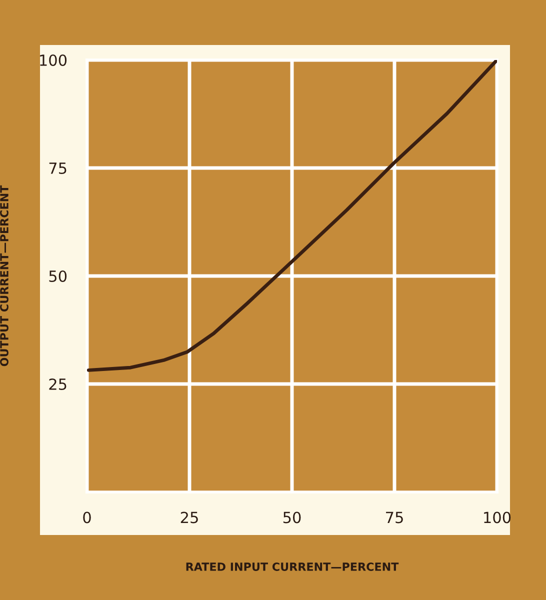 The height and width of the screenshot is (600, 546). Describe the element at coordinates (87, 518) in the screenshot. I see `x-tick-label: 0` at that location.